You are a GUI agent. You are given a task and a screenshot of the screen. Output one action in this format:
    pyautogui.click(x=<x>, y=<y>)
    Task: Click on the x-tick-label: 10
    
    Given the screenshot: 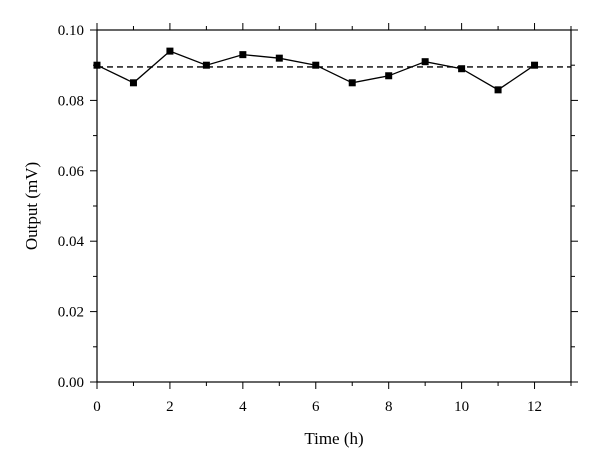 What is the action you would take?
    pyautogui.click(x=461, y=407)
    